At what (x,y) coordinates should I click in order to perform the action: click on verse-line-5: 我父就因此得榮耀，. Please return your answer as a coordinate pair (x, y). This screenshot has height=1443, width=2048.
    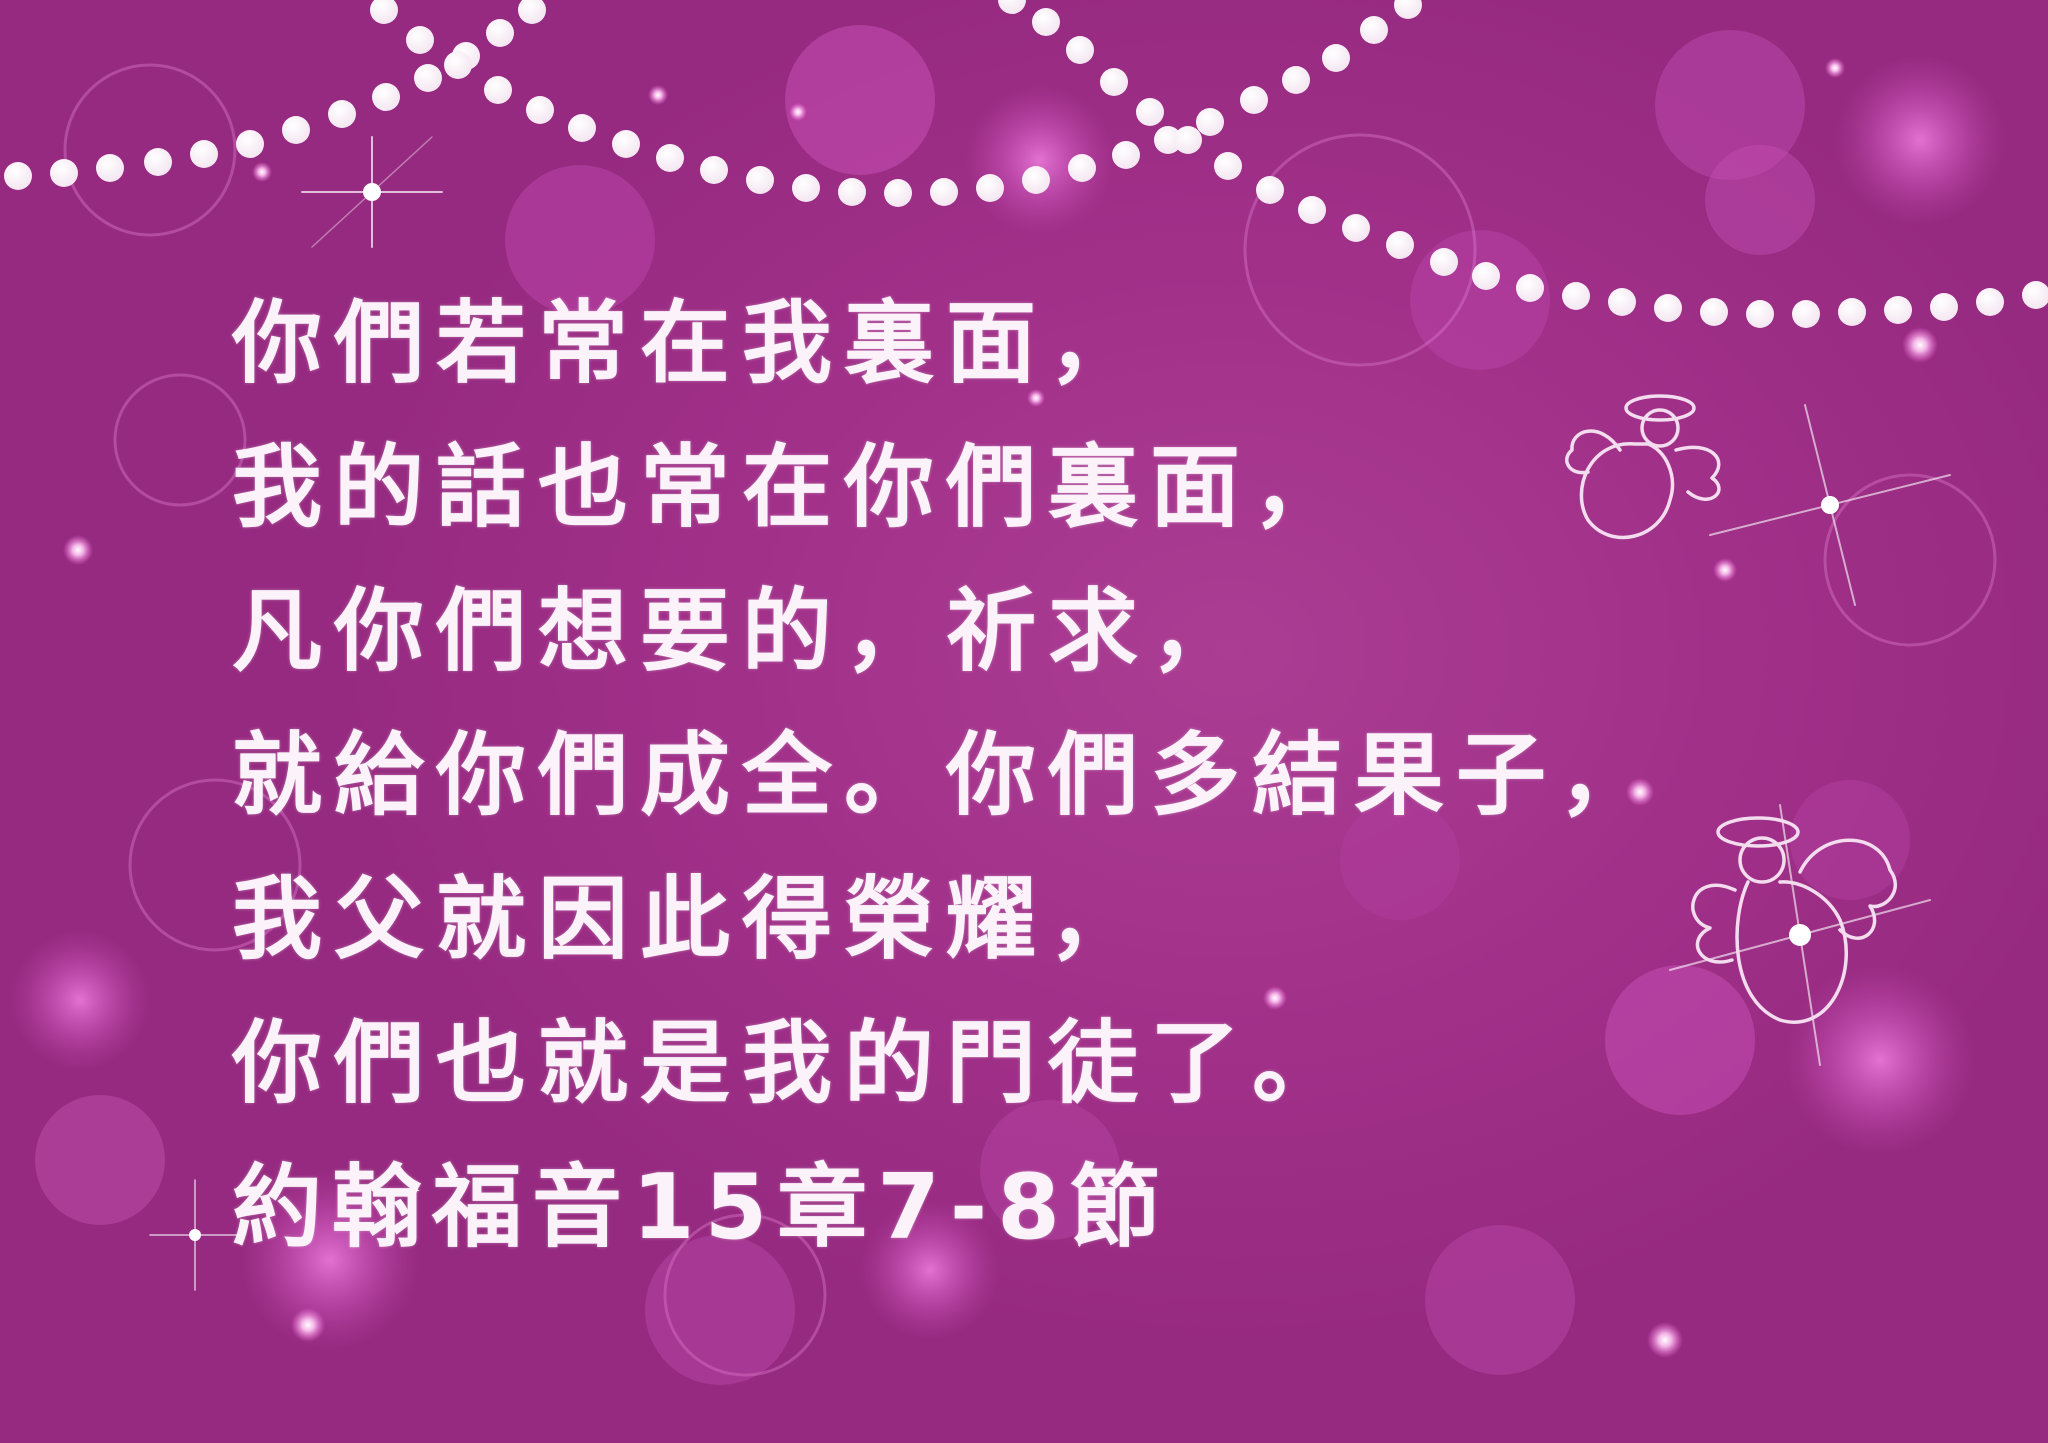
    Looking at the image, I should click on (691, 919).